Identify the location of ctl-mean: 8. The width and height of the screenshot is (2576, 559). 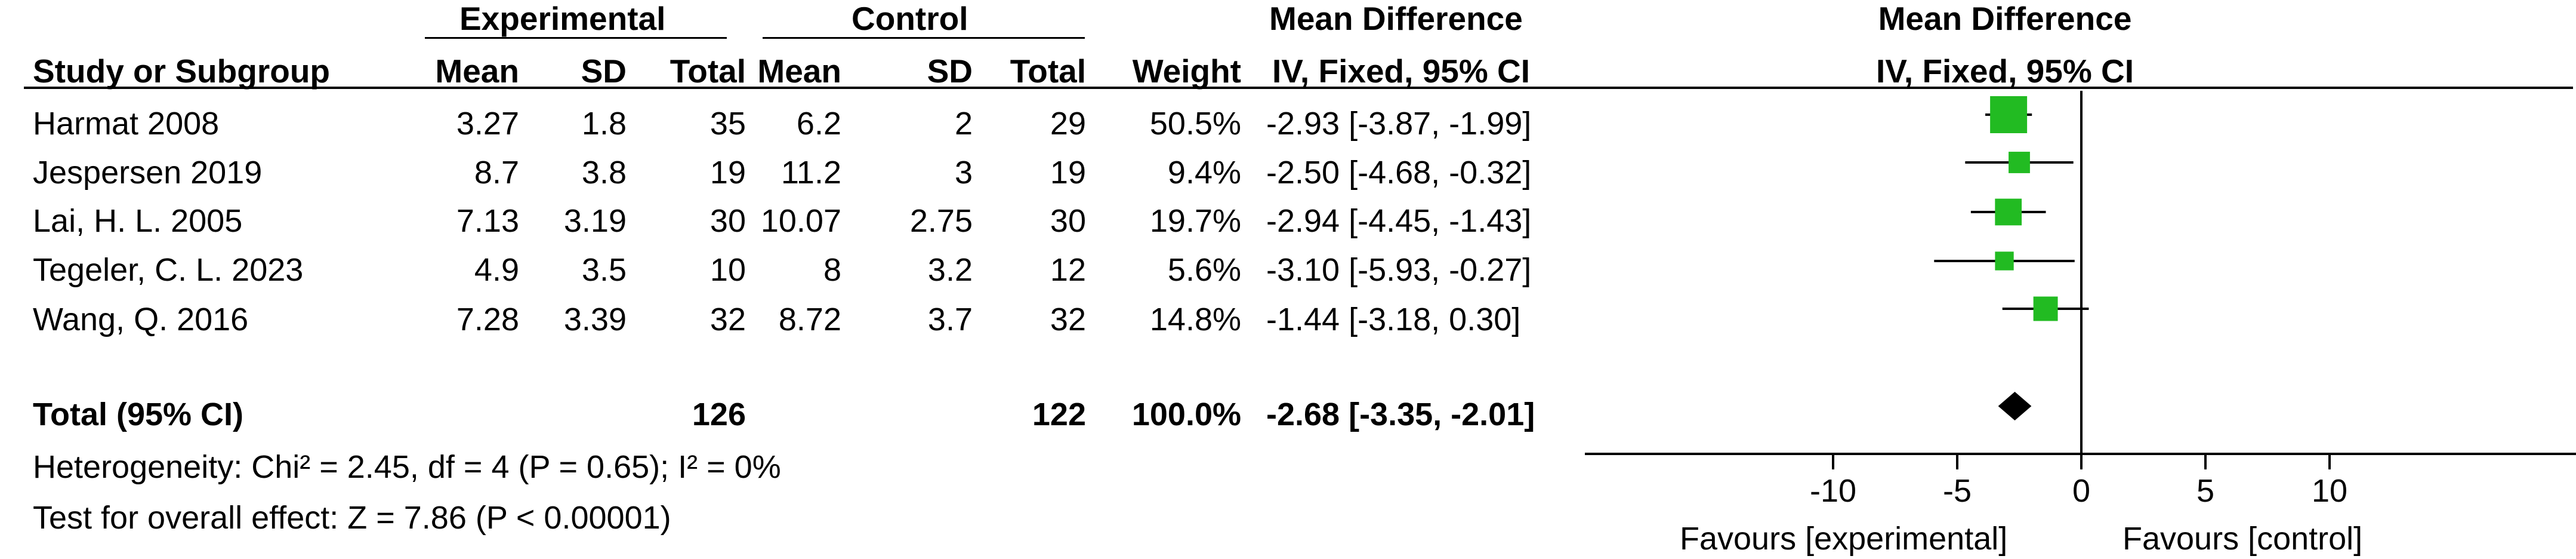
(832, 270).